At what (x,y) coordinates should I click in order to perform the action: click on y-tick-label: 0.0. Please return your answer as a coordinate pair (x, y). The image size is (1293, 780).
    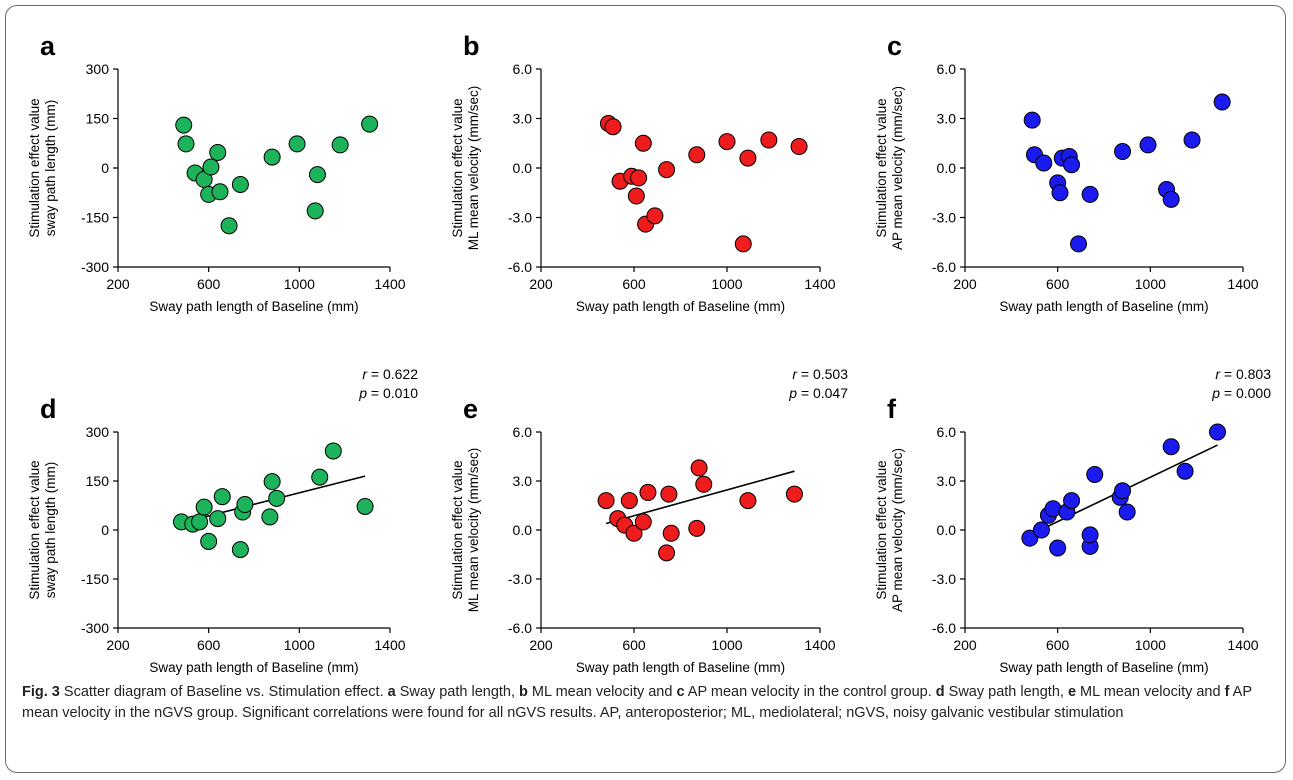
    Looking at the image, I should click on (947, 530).